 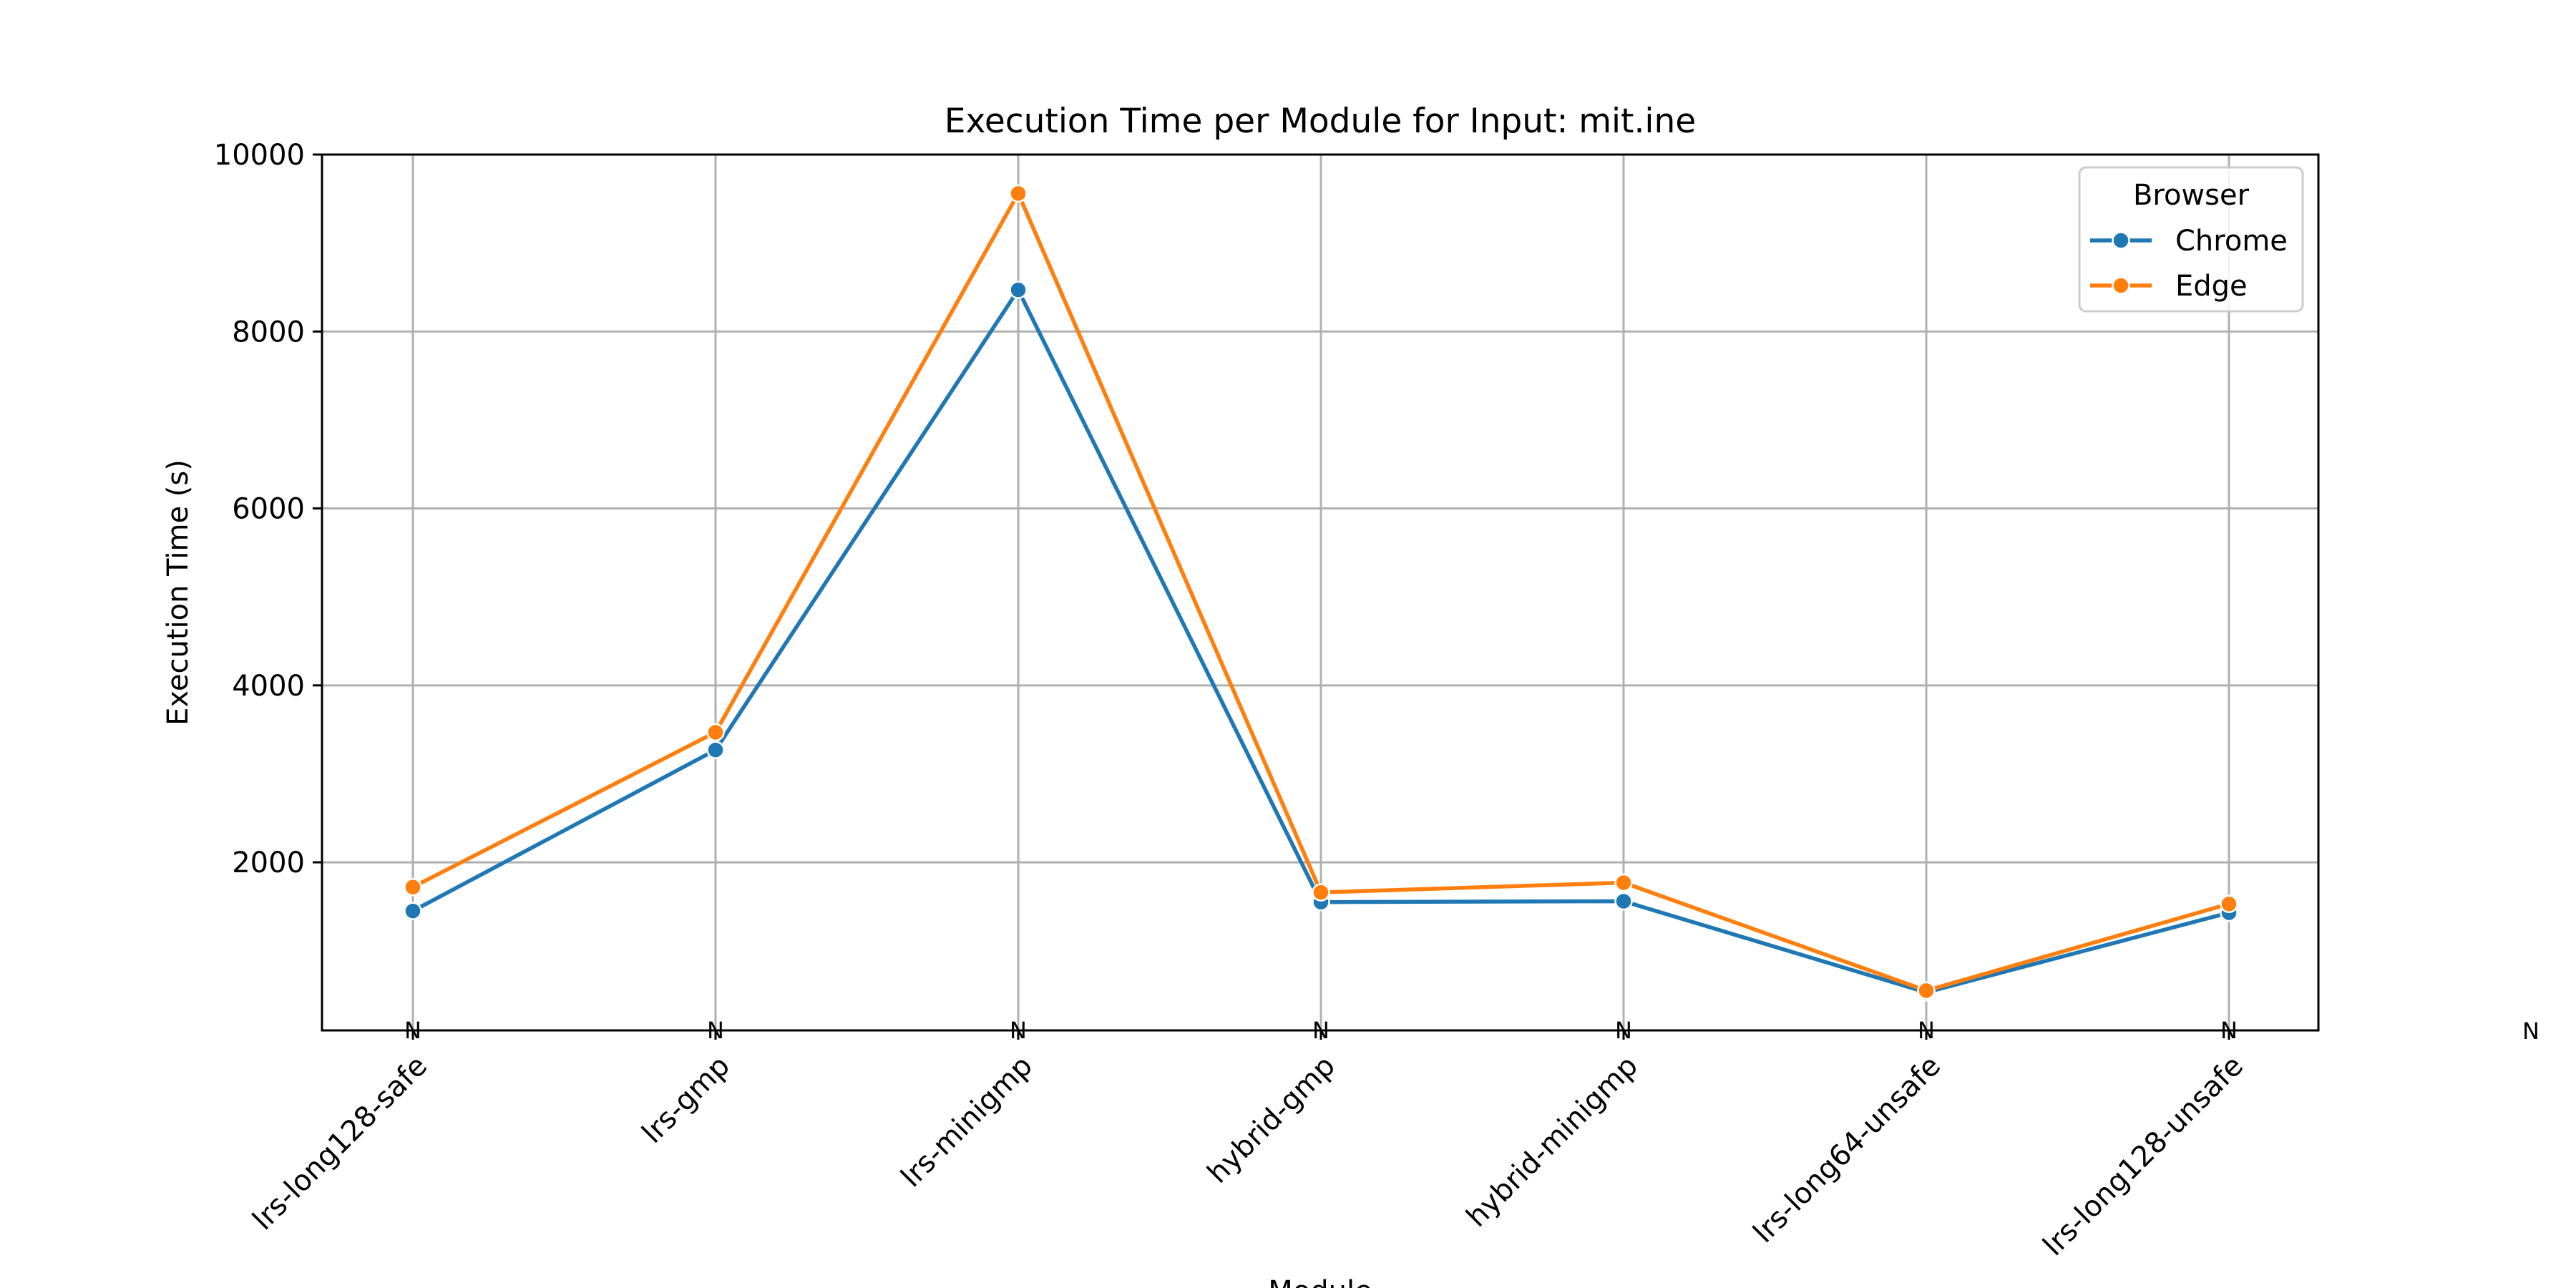 I want to click on x-tick-label: lrs-gmp, so click(x=686, y=1100).